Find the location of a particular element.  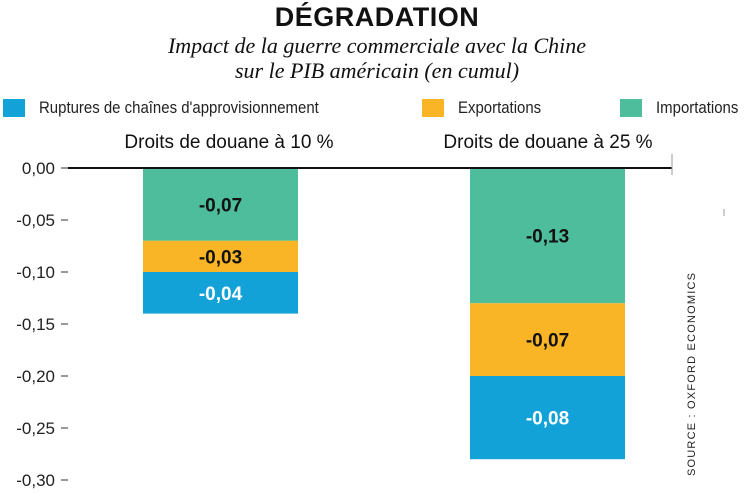

y-tick-label: -0,05 is located at coordinates (35, 220).